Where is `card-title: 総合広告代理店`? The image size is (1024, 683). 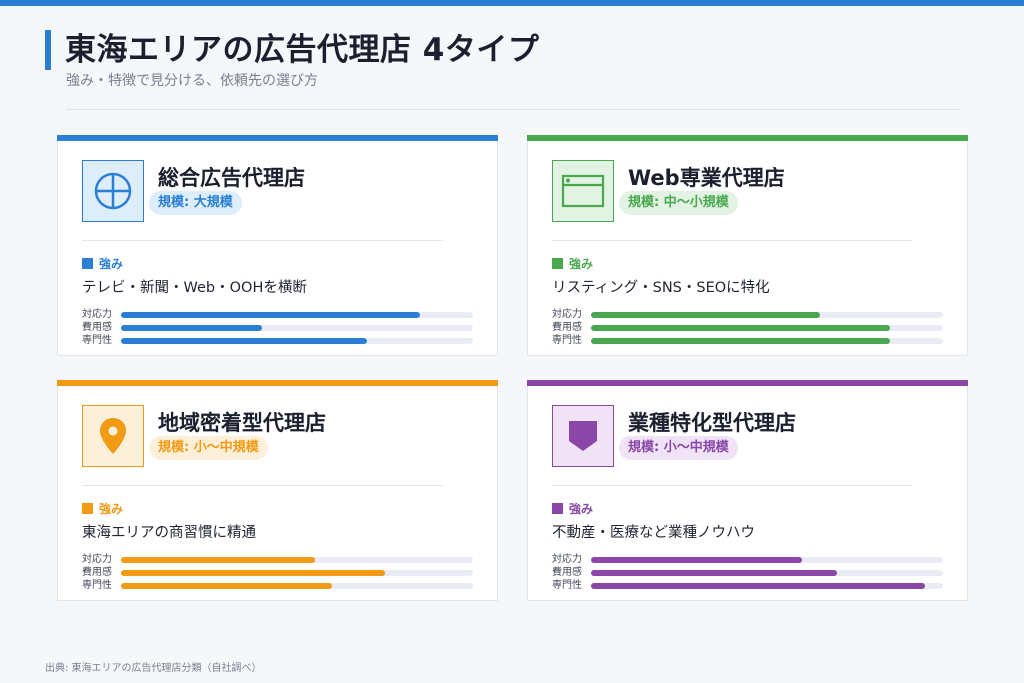
card-title: 総合広告代理店 is located at coordinates (231, 178).